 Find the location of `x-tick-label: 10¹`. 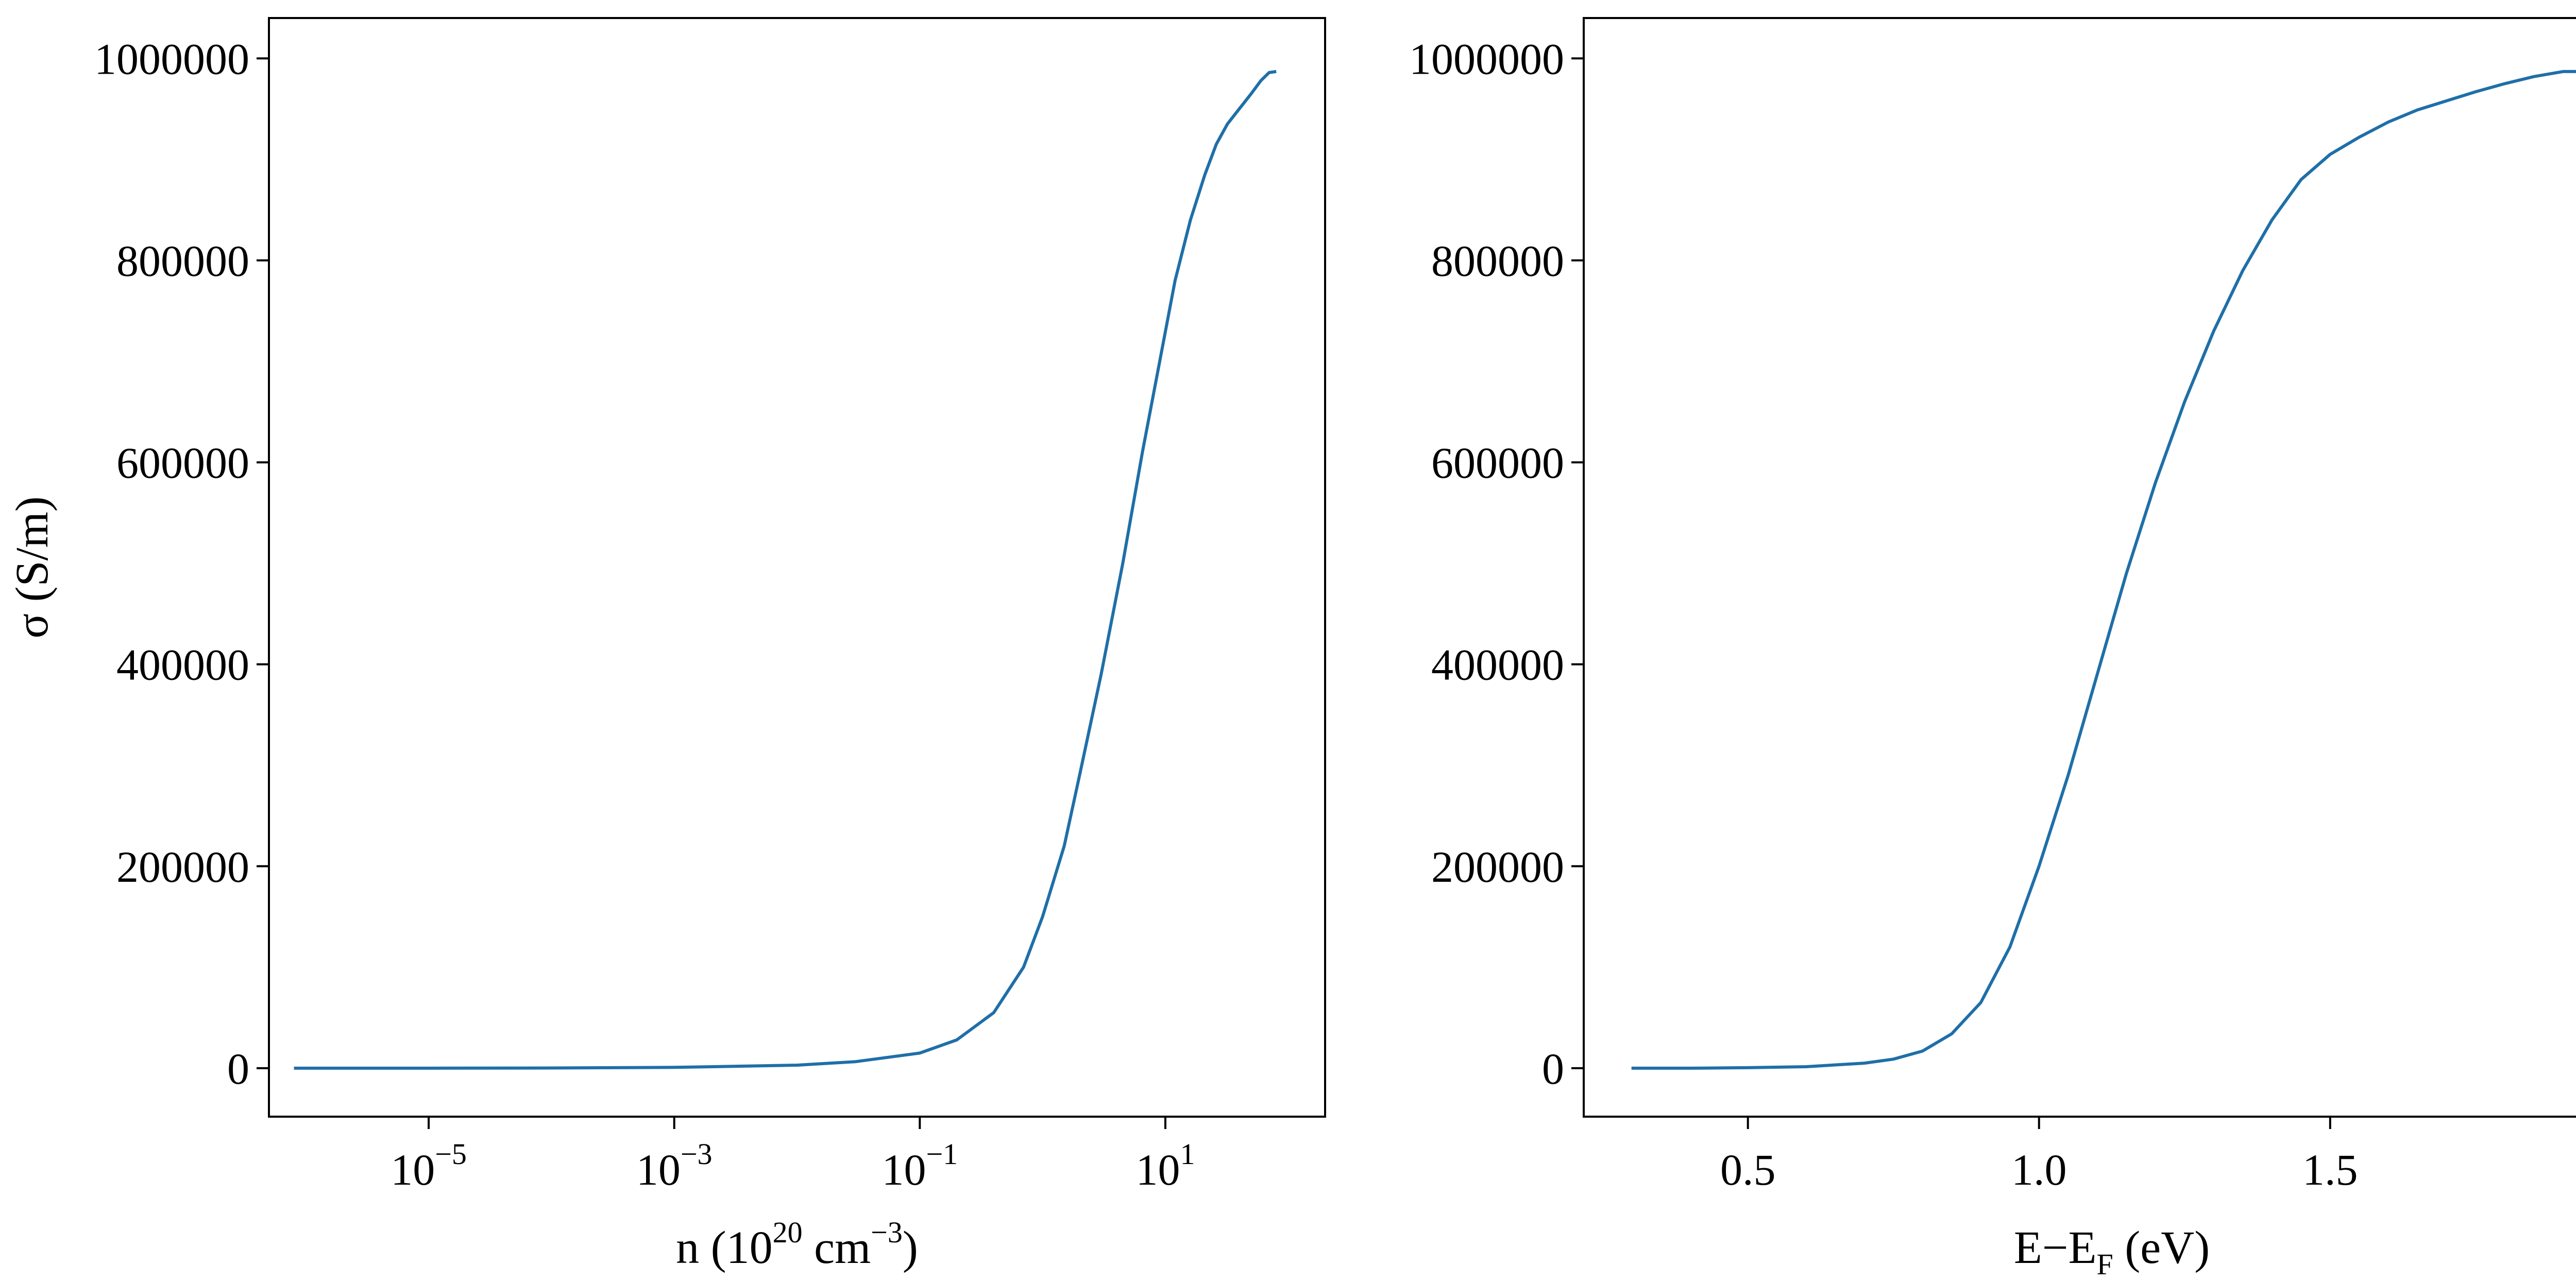

x-tick-label: 10¹ is located at coordinates (1165, 1165).